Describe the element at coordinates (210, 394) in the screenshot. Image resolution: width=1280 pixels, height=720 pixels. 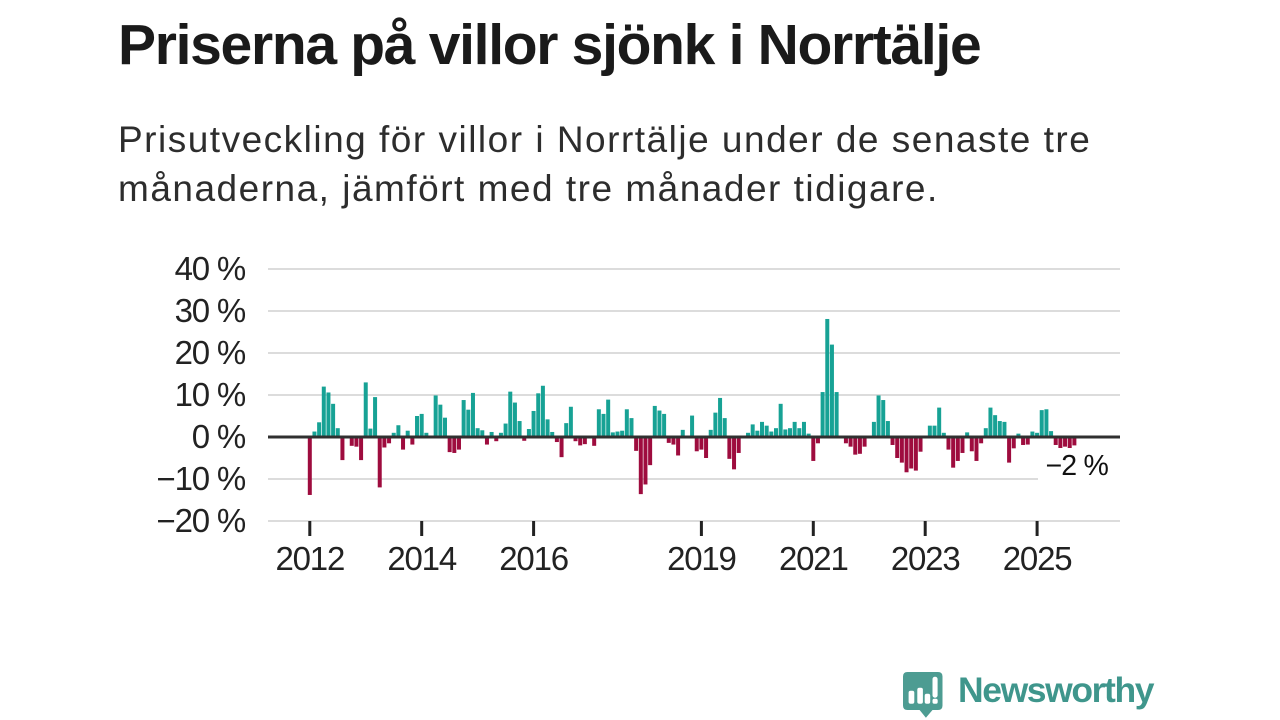
I see `svg-text: 10 %` at that location.